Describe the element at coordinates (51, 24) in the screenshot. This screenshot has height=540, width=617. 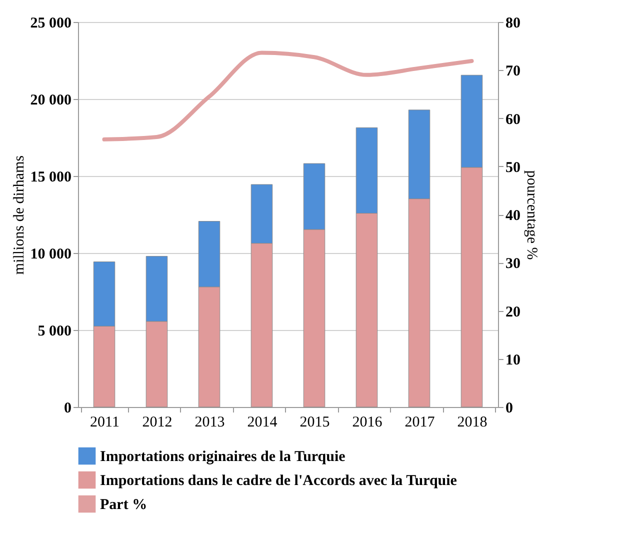
I see `y-tick-label: 25 000` at that location.